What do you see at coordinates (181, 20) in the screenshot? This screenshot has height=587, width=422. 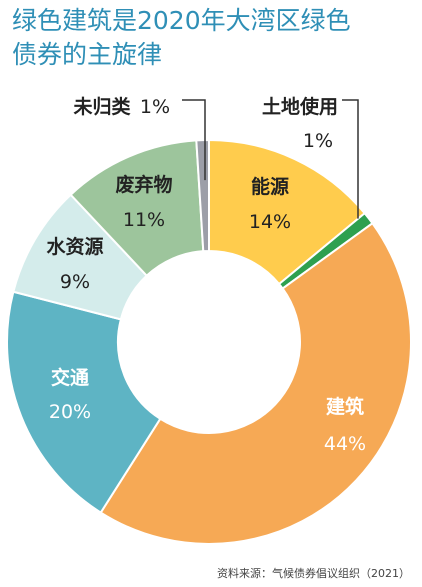 I see `chart-title-line1: 绿色建筑是2020年大湾区绿色` at bounding box center [181, 20].